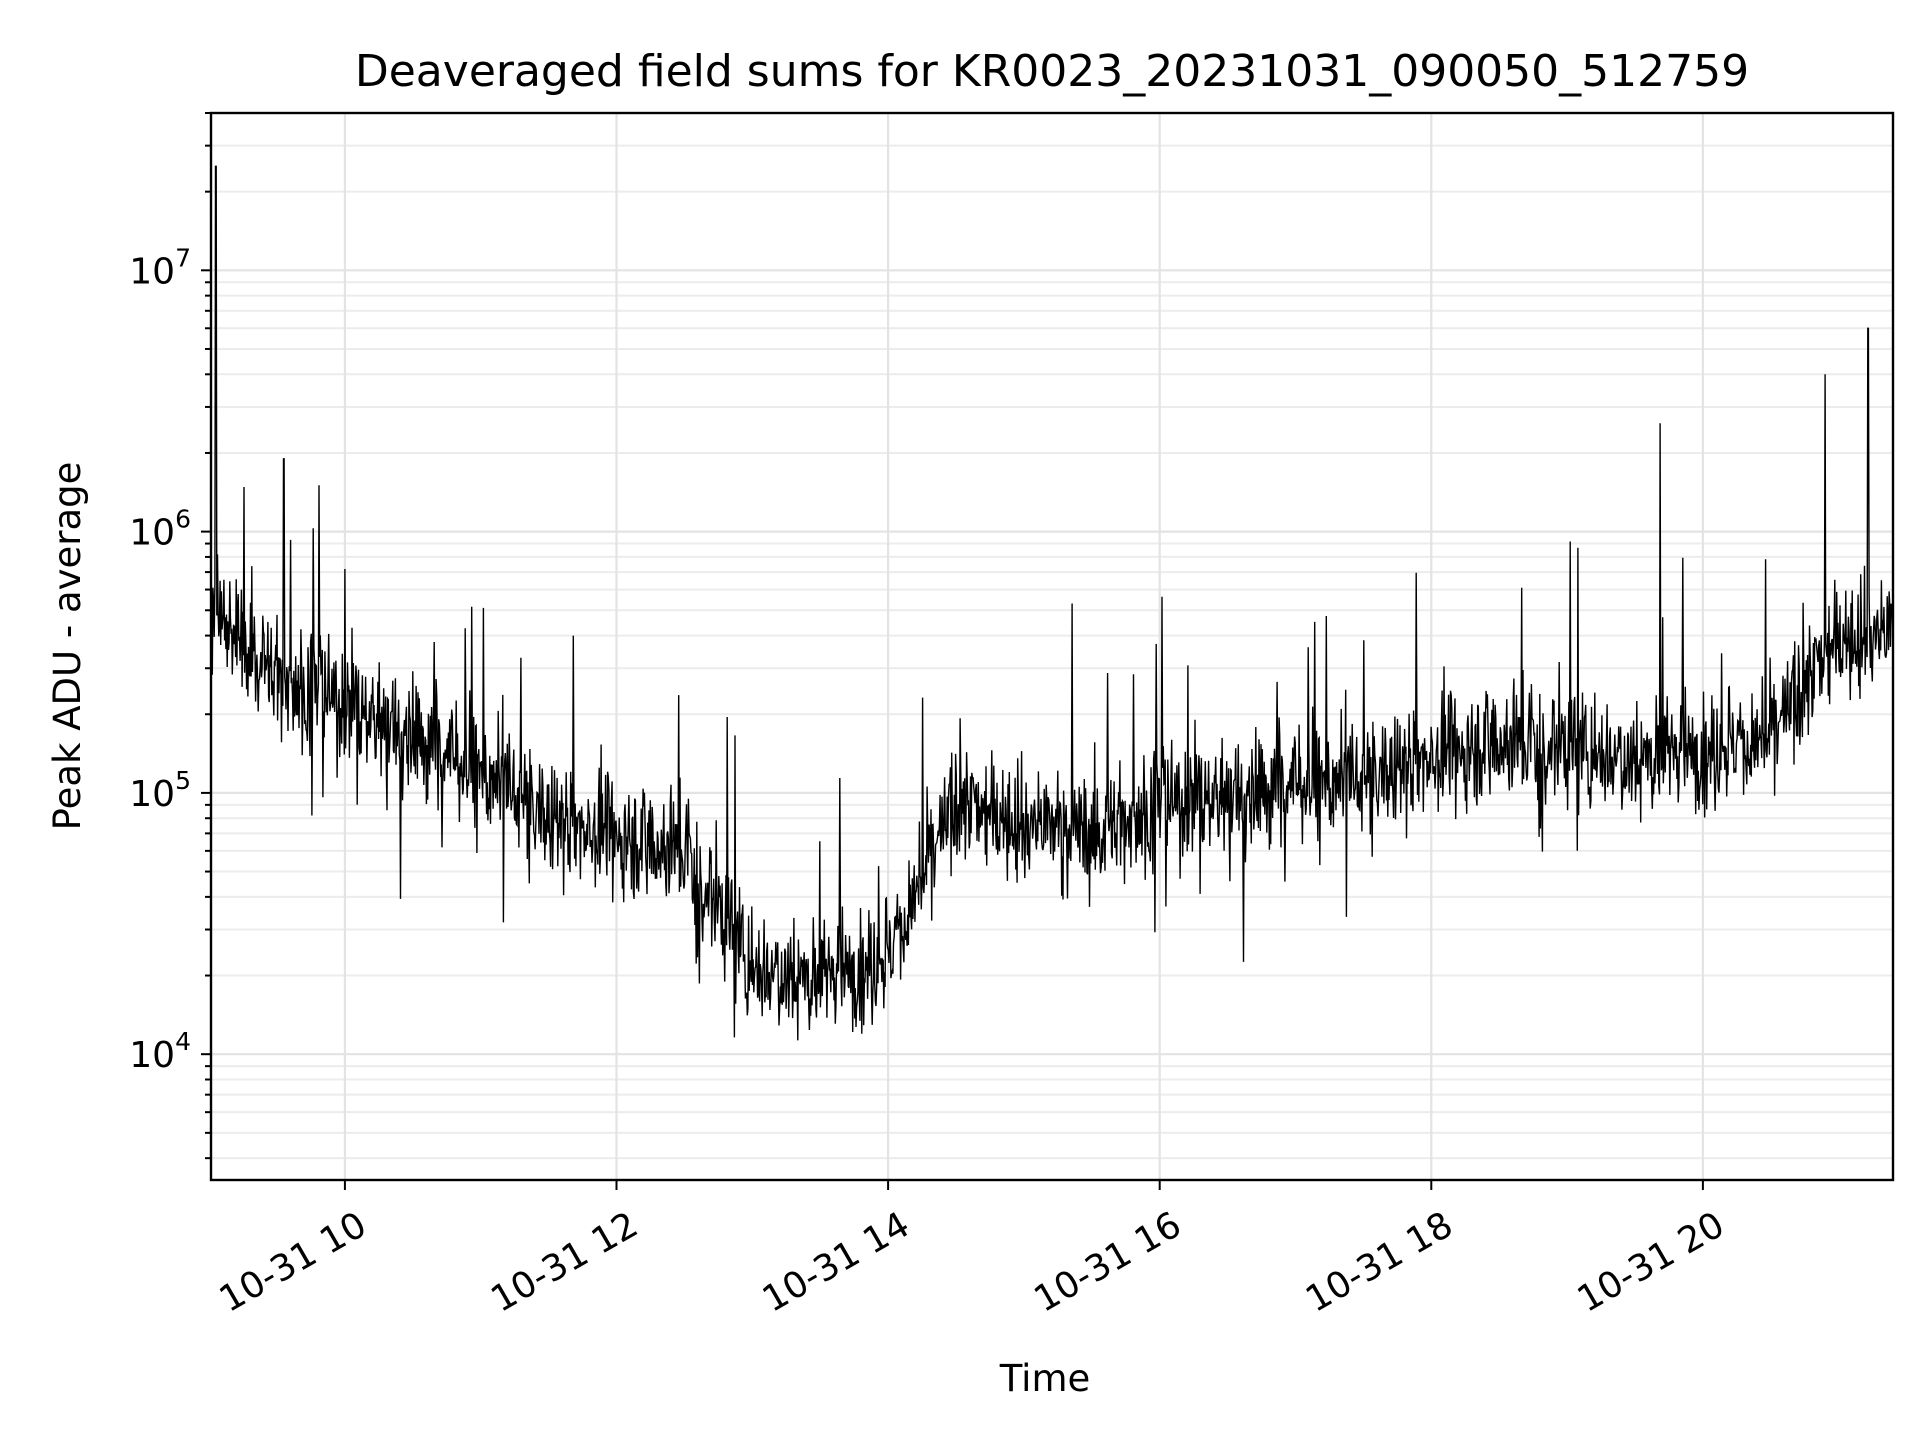 The height and width of the screenshot is (1440, 1920). Describe the element at coordinates (183, 1041) in the screenshot. I see `y-tick-exponent: 4` at that location.